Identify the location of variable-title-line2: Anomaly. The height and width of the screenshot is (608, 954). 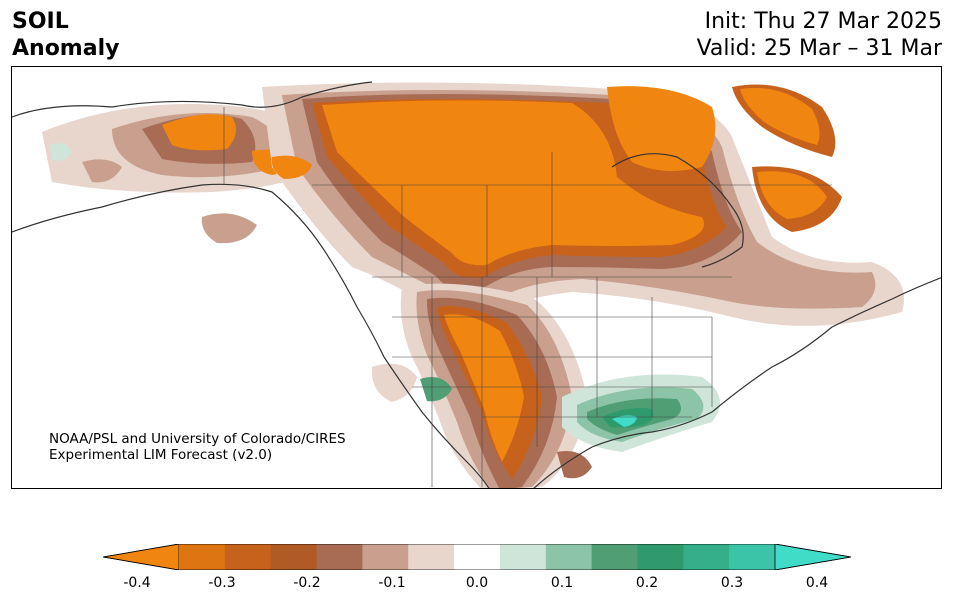
(66, 48).